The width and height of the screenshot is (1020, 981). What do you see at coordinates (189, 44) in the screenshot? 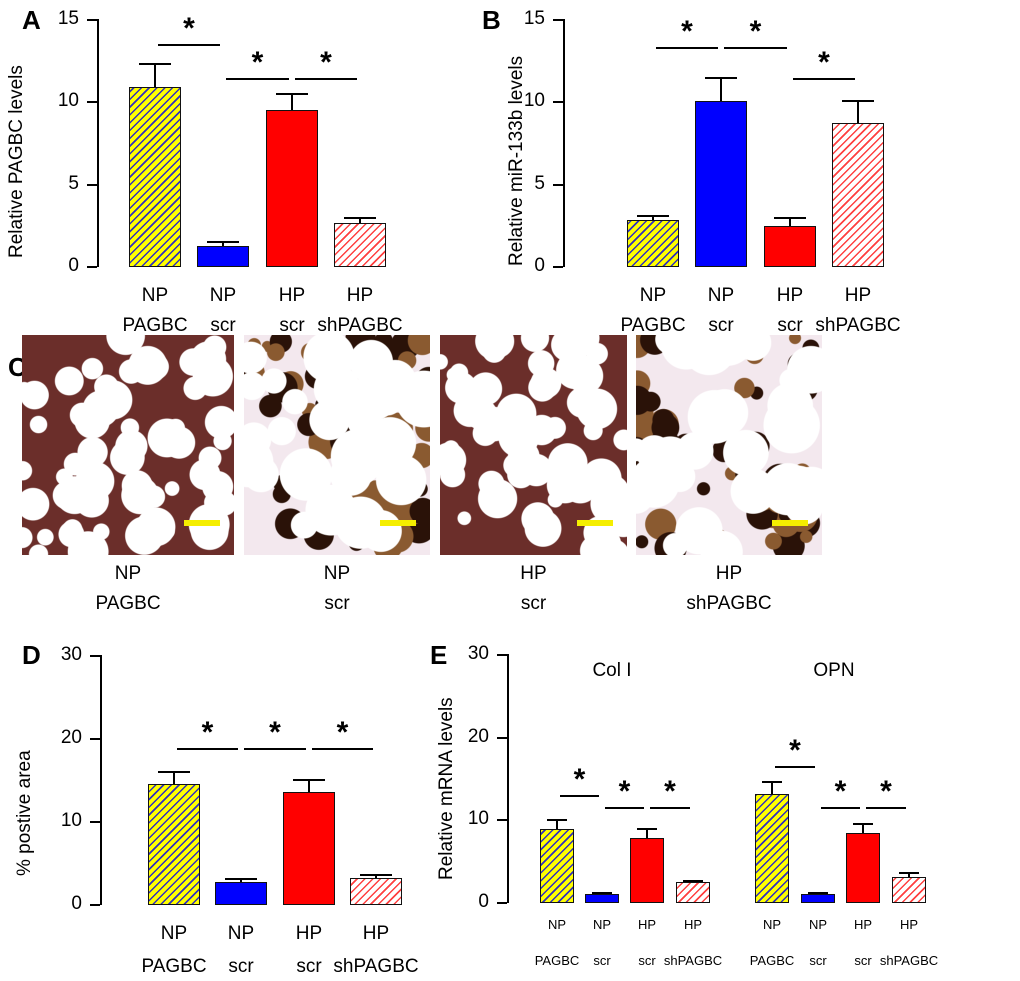
I see `panel-a-significance-line` at bounding box center [189, 44].